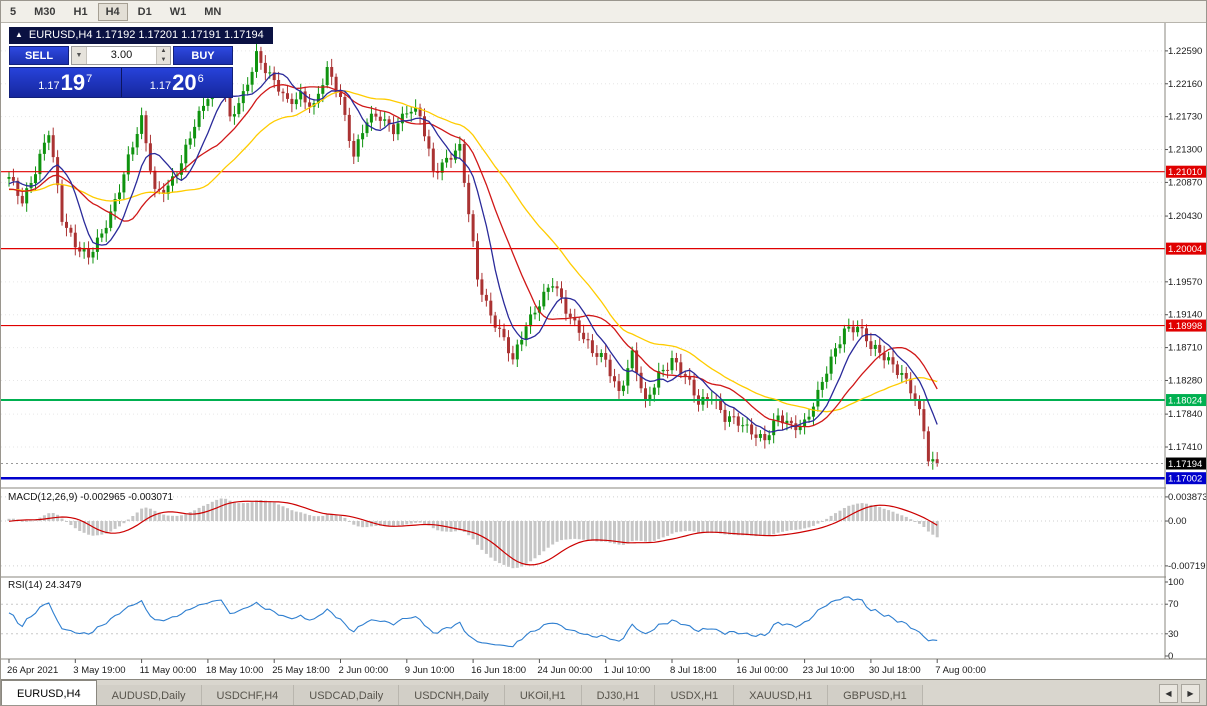 The image size is (1207, 706). I want to click on timeframe-button-5: 5, so click(13, 11).